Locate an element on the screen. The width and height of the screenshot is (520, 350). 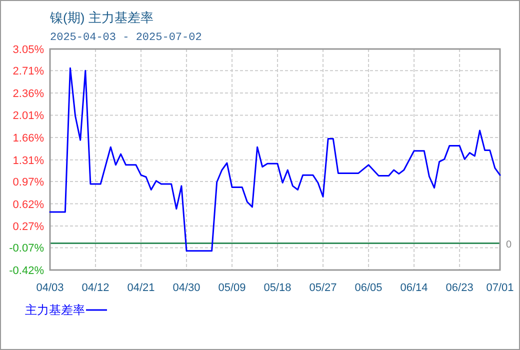
ref-line-label: 0 is located at coordinates (509, 244).